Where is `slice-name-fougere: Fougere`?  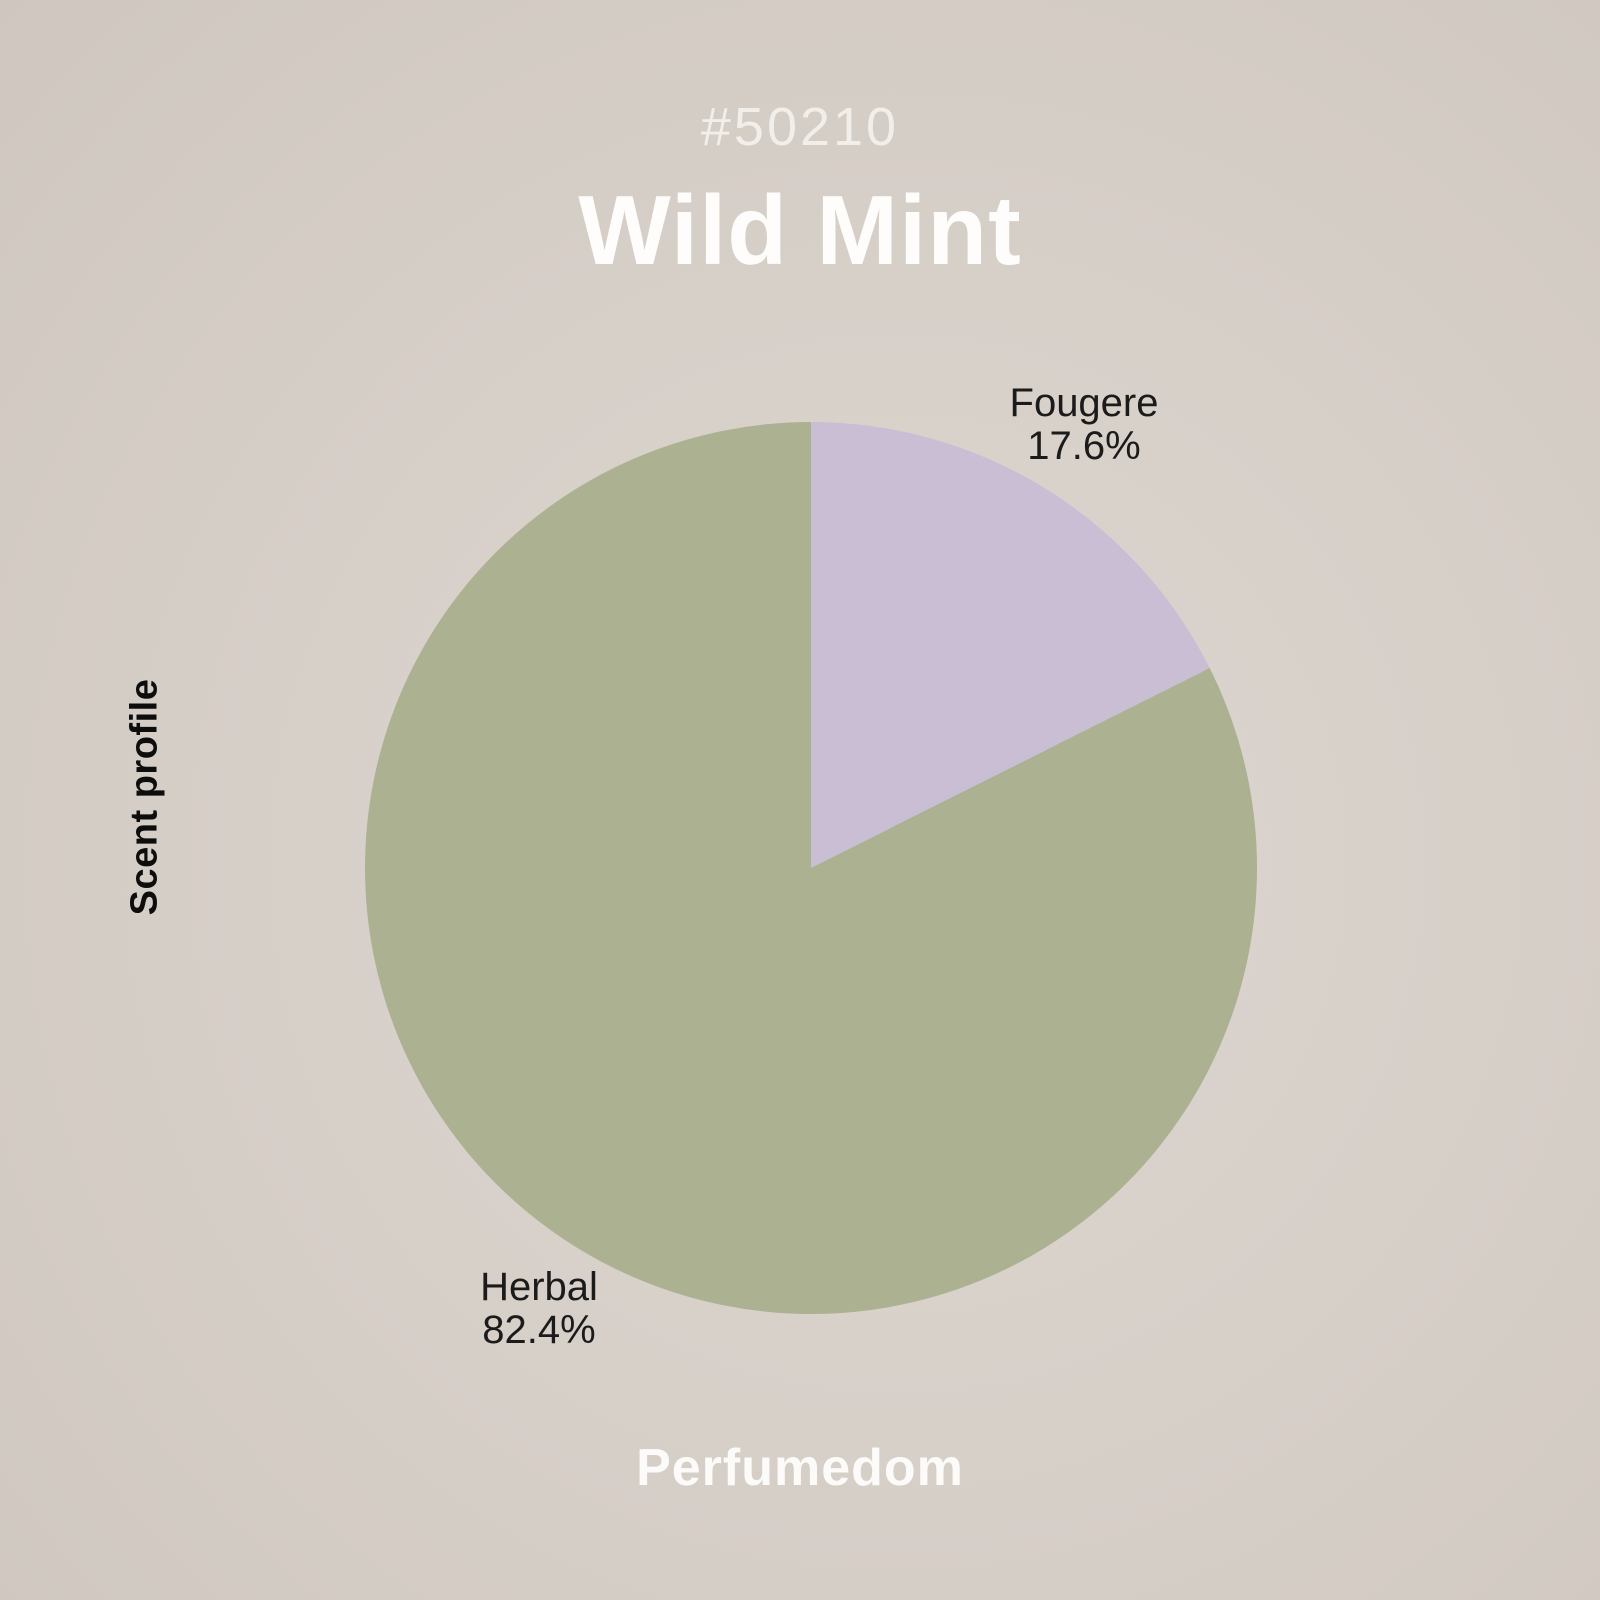
slice-name-fougere: Fougere is located at coordinates (1084, 403).